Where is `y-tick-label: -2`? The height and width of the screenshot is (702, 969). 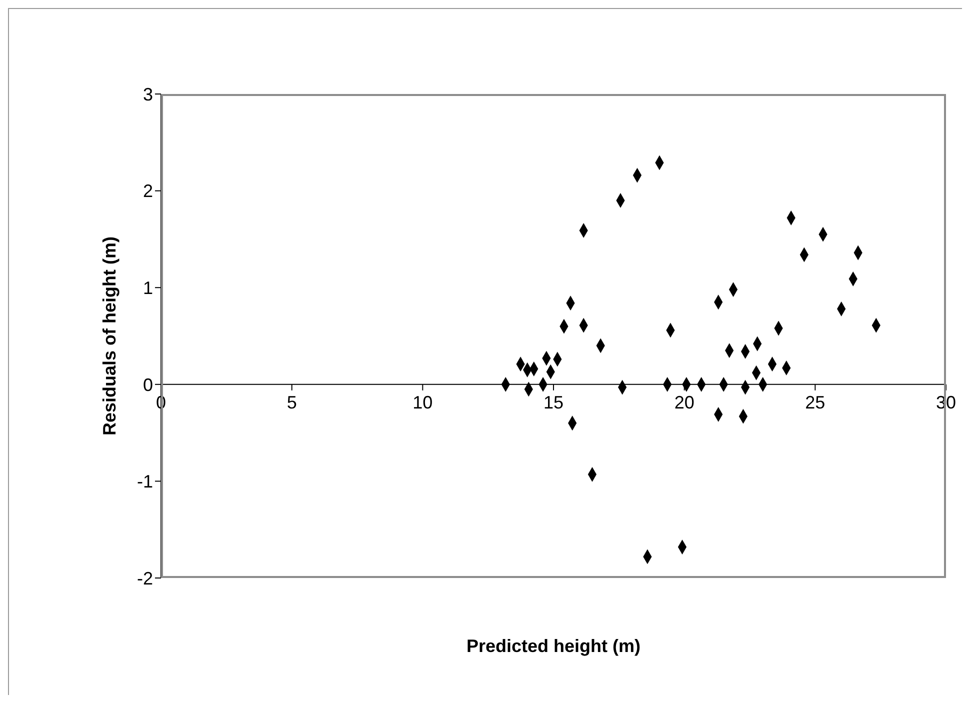 y-tick-label: -2 is located at coordinates (144, 578).